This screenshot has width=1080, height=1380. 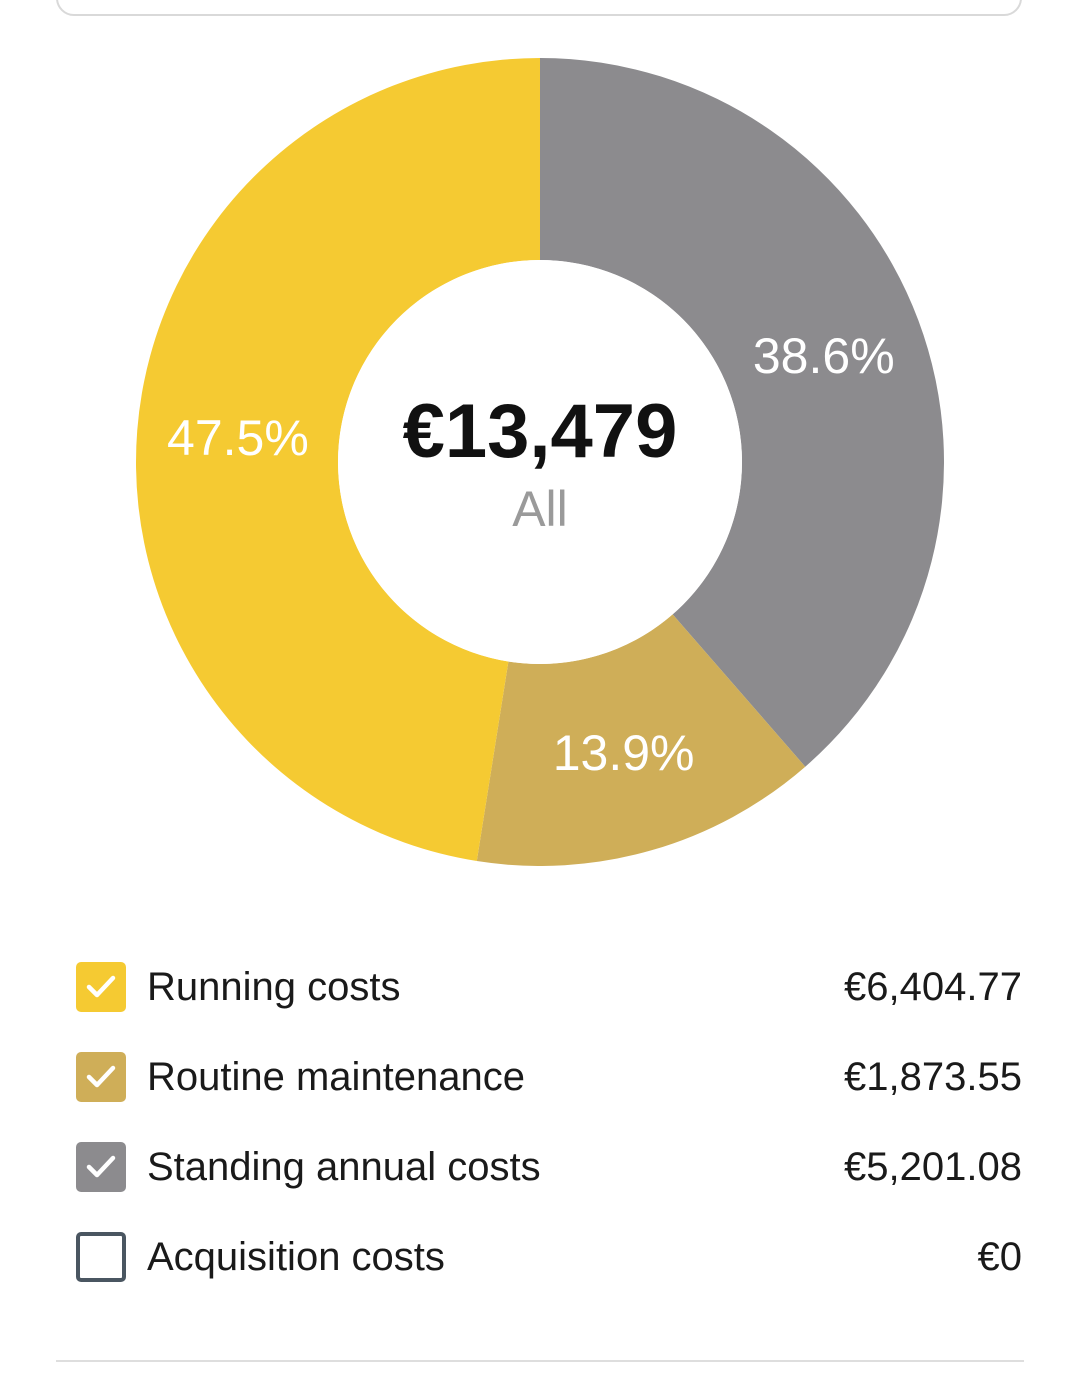 What do you see at coordinates (540, 1361) in the screenshot?
I see `bottom-divider` at bounding box center [540, 1361].